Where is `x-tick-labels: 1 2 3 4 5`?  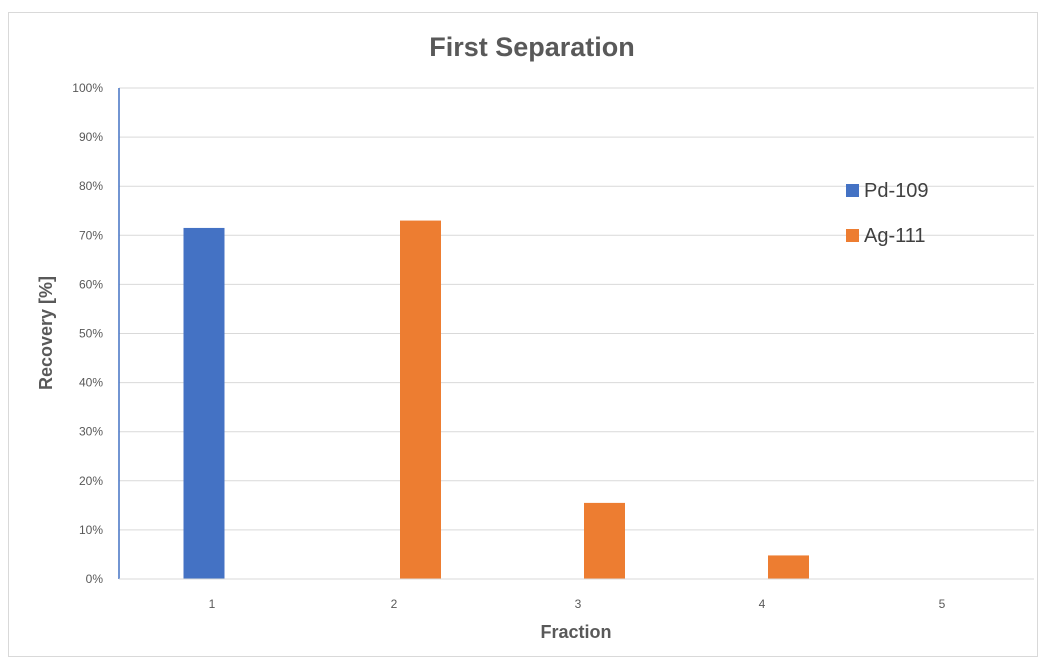
x-tick-labels: 1 2 3 4 5 is located at coordinates (577, 604).